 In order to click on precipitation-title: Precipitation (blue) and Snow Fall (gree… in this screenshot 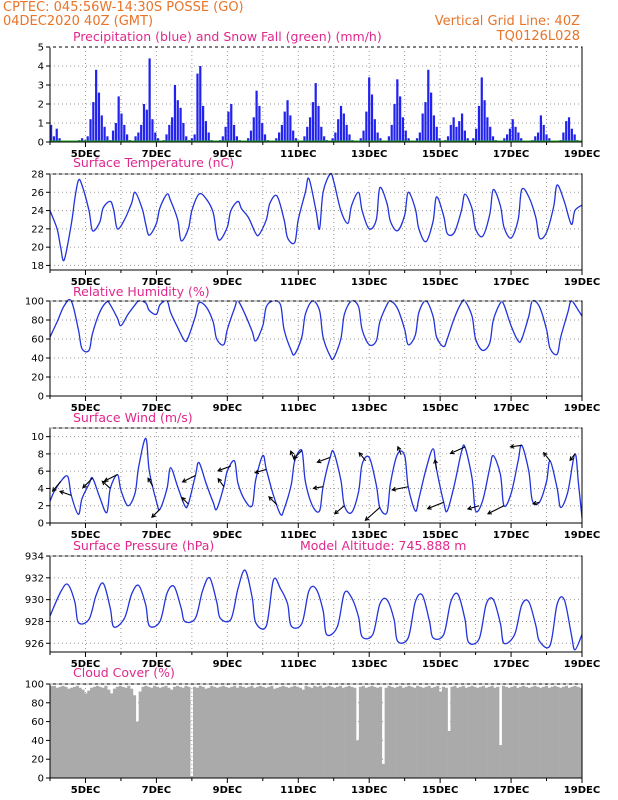, I will do `click(227, 36)`.